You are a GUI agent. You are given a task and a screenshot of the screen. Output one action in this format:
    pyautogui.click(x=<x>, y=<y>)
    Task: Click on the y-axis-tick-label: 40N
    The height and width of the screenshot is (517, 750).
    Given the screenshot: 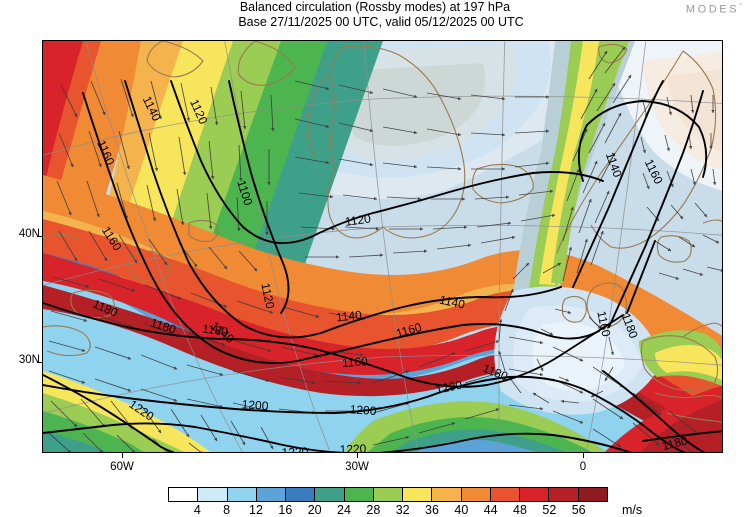 What is the action you would take?
    pyautogui.click(x=29, y=234)
    